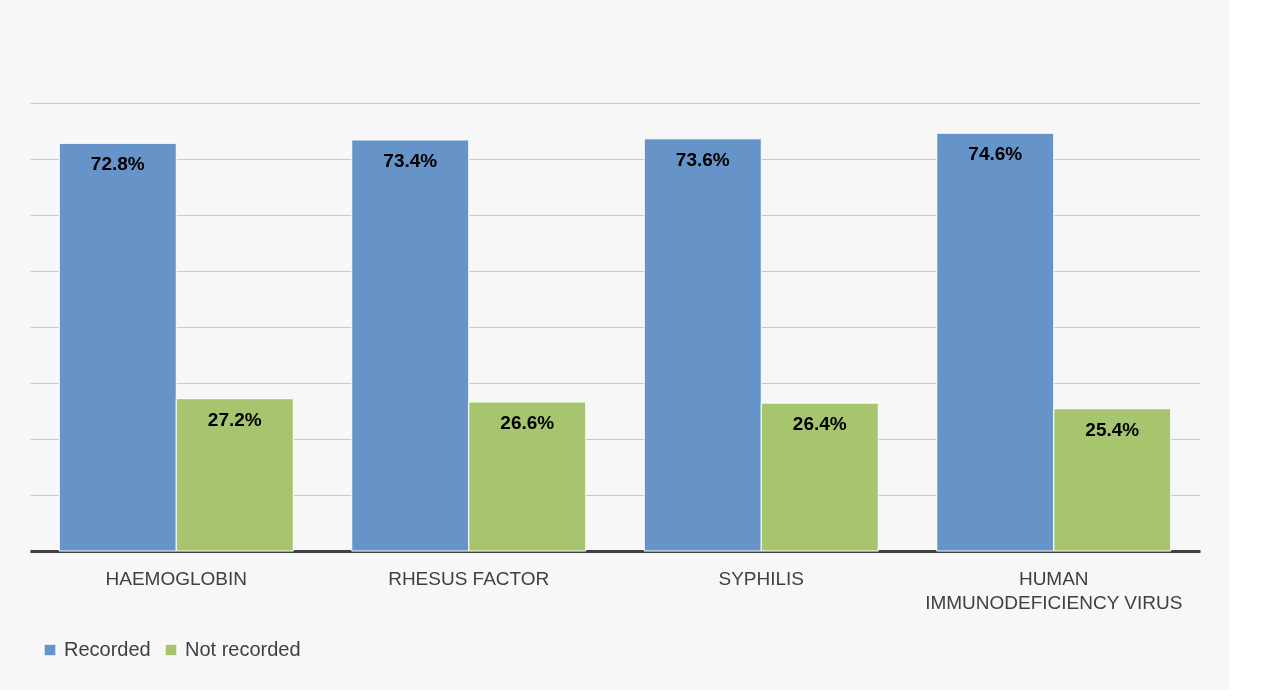 The width and height of the screenshot is (1264, 698). I want to click on x-tick-label: SYPHILIS, so click(761, 578).